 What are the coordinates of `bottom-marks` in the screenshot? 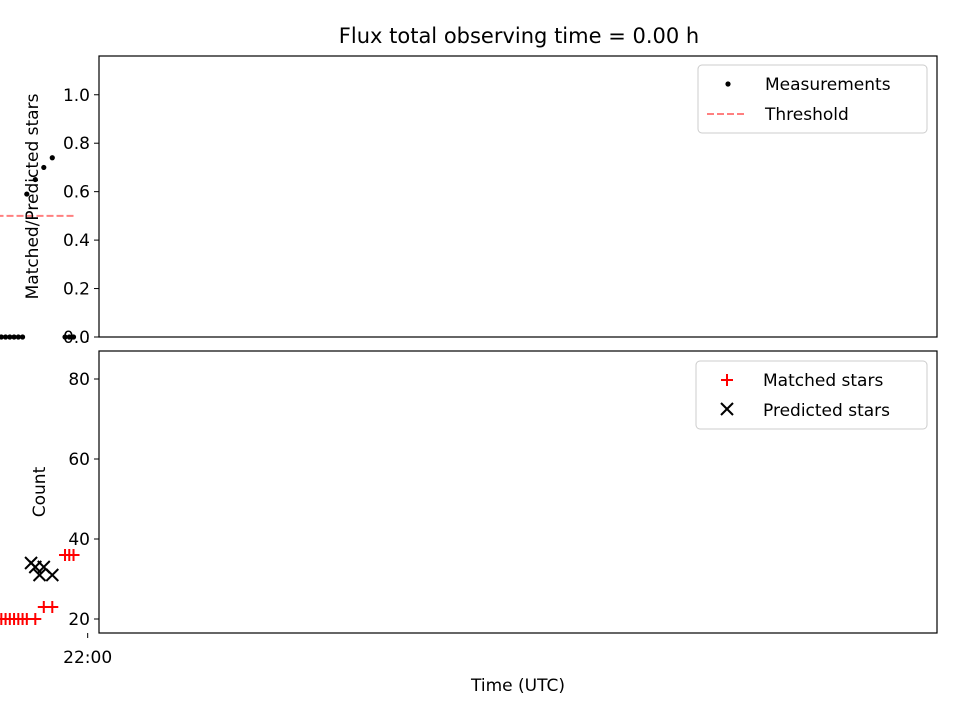 It's located at (40, 493).